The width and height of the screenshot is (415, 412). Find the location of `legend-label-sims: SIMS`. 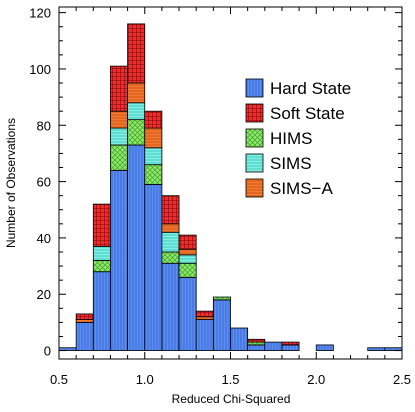

legend-label-sims: SIMS is located at coordinates (291, 163).